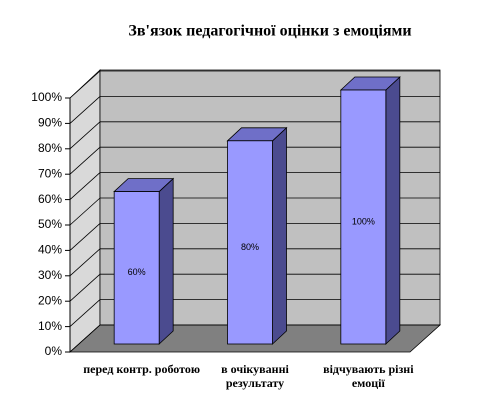 The height and width of the screenshot is (410, 492). Describe the element at coordinates (50, 300) in the screenshot. I see `y-tick-label: 20%` at that location.